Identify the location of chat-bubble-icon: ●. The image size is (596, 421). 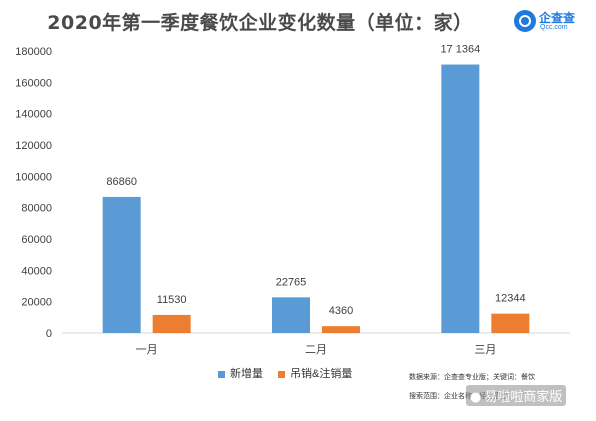
(476, 397).